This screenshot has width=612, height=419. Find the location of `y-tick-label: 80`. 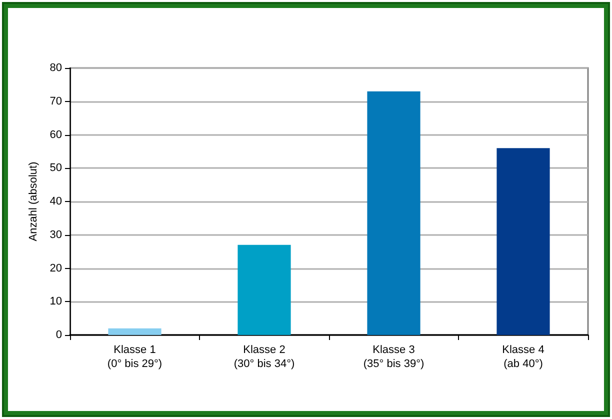

y-tick-label: 80 is located at coordinates (56, 68).